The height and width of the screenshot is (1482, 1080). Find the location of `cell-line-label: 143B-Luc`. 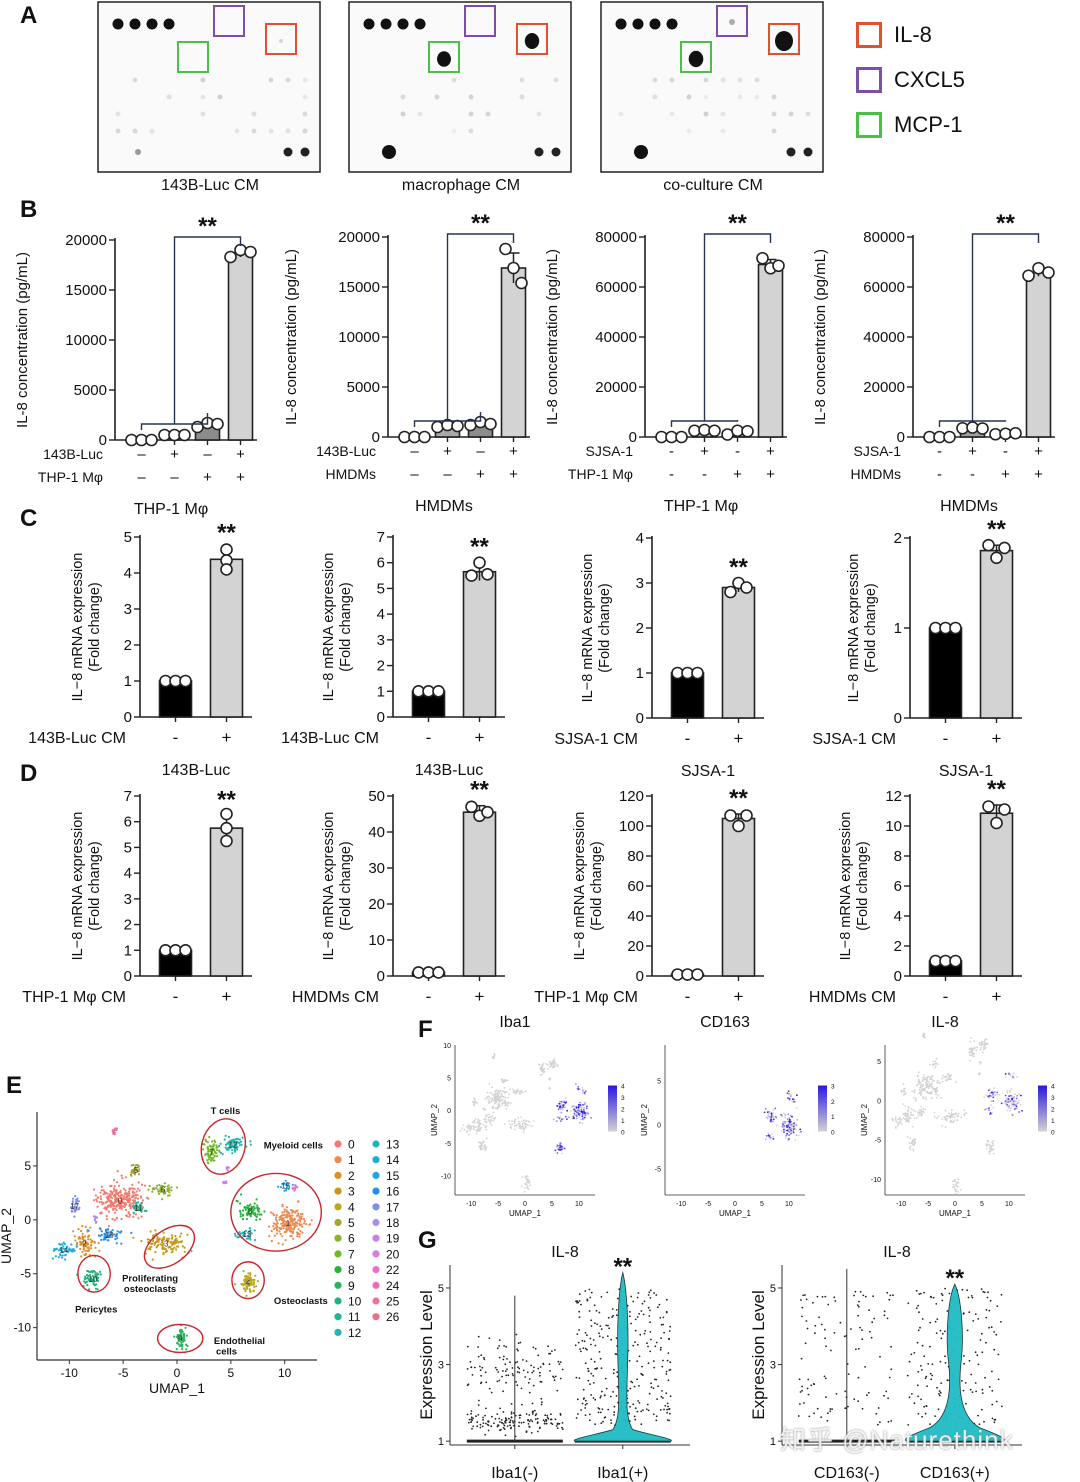

cell-line-label: 143B-Luc is located at coordinates (449, 770).